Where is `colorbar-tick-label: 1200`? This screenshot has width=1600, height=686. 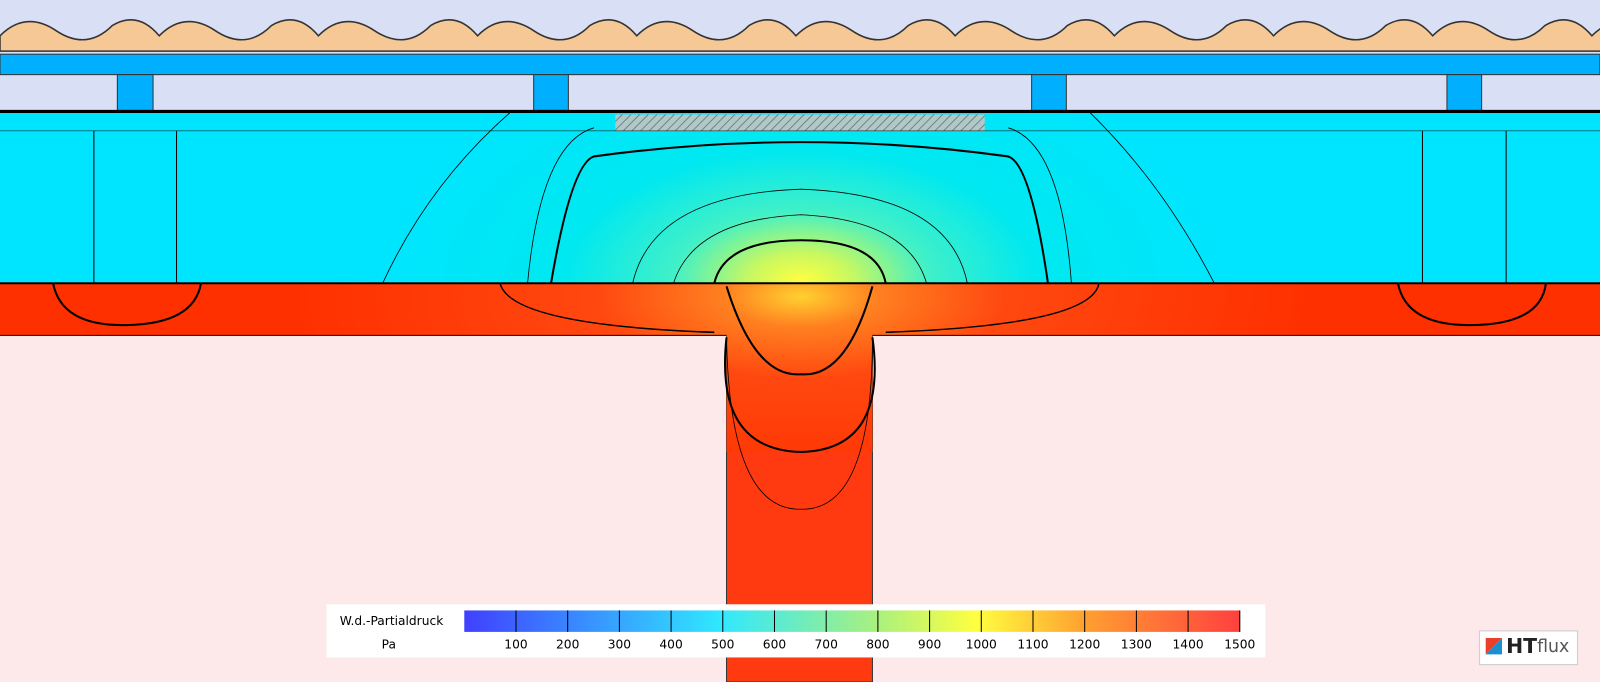
colorbar-tick-label: 1200 is located at coordinates (1084, 645).